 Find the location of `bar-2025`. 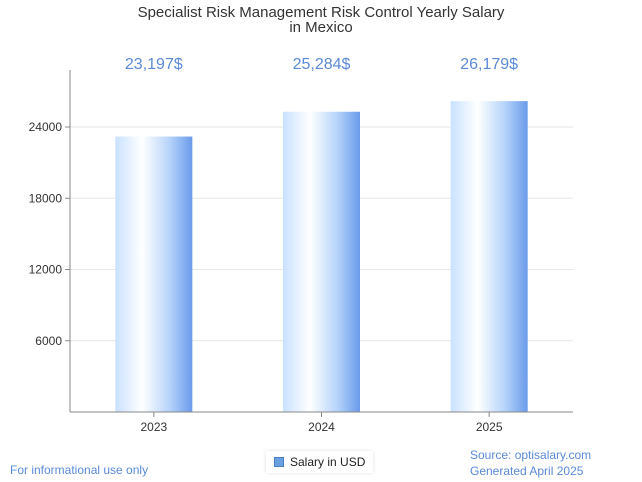

bar-2025 is located at coordinates (489, 256).